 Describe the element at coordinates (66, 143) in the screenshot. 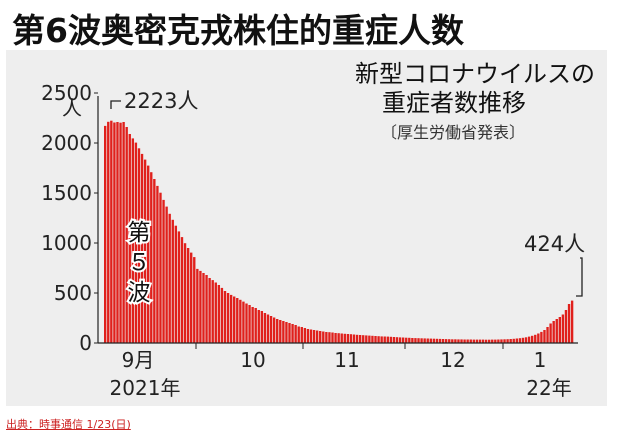

I see `y-tick-label: 2000` at that location.